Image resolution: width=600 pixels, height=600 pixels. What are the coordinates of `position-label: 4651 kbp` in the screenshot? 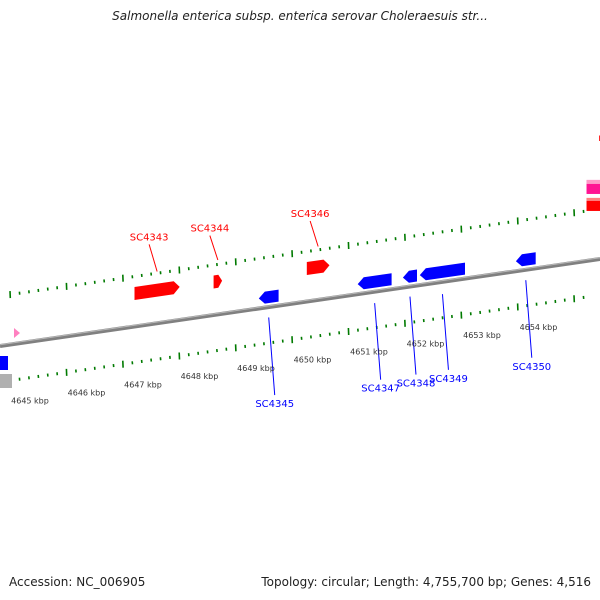 It's located at (369, 351).